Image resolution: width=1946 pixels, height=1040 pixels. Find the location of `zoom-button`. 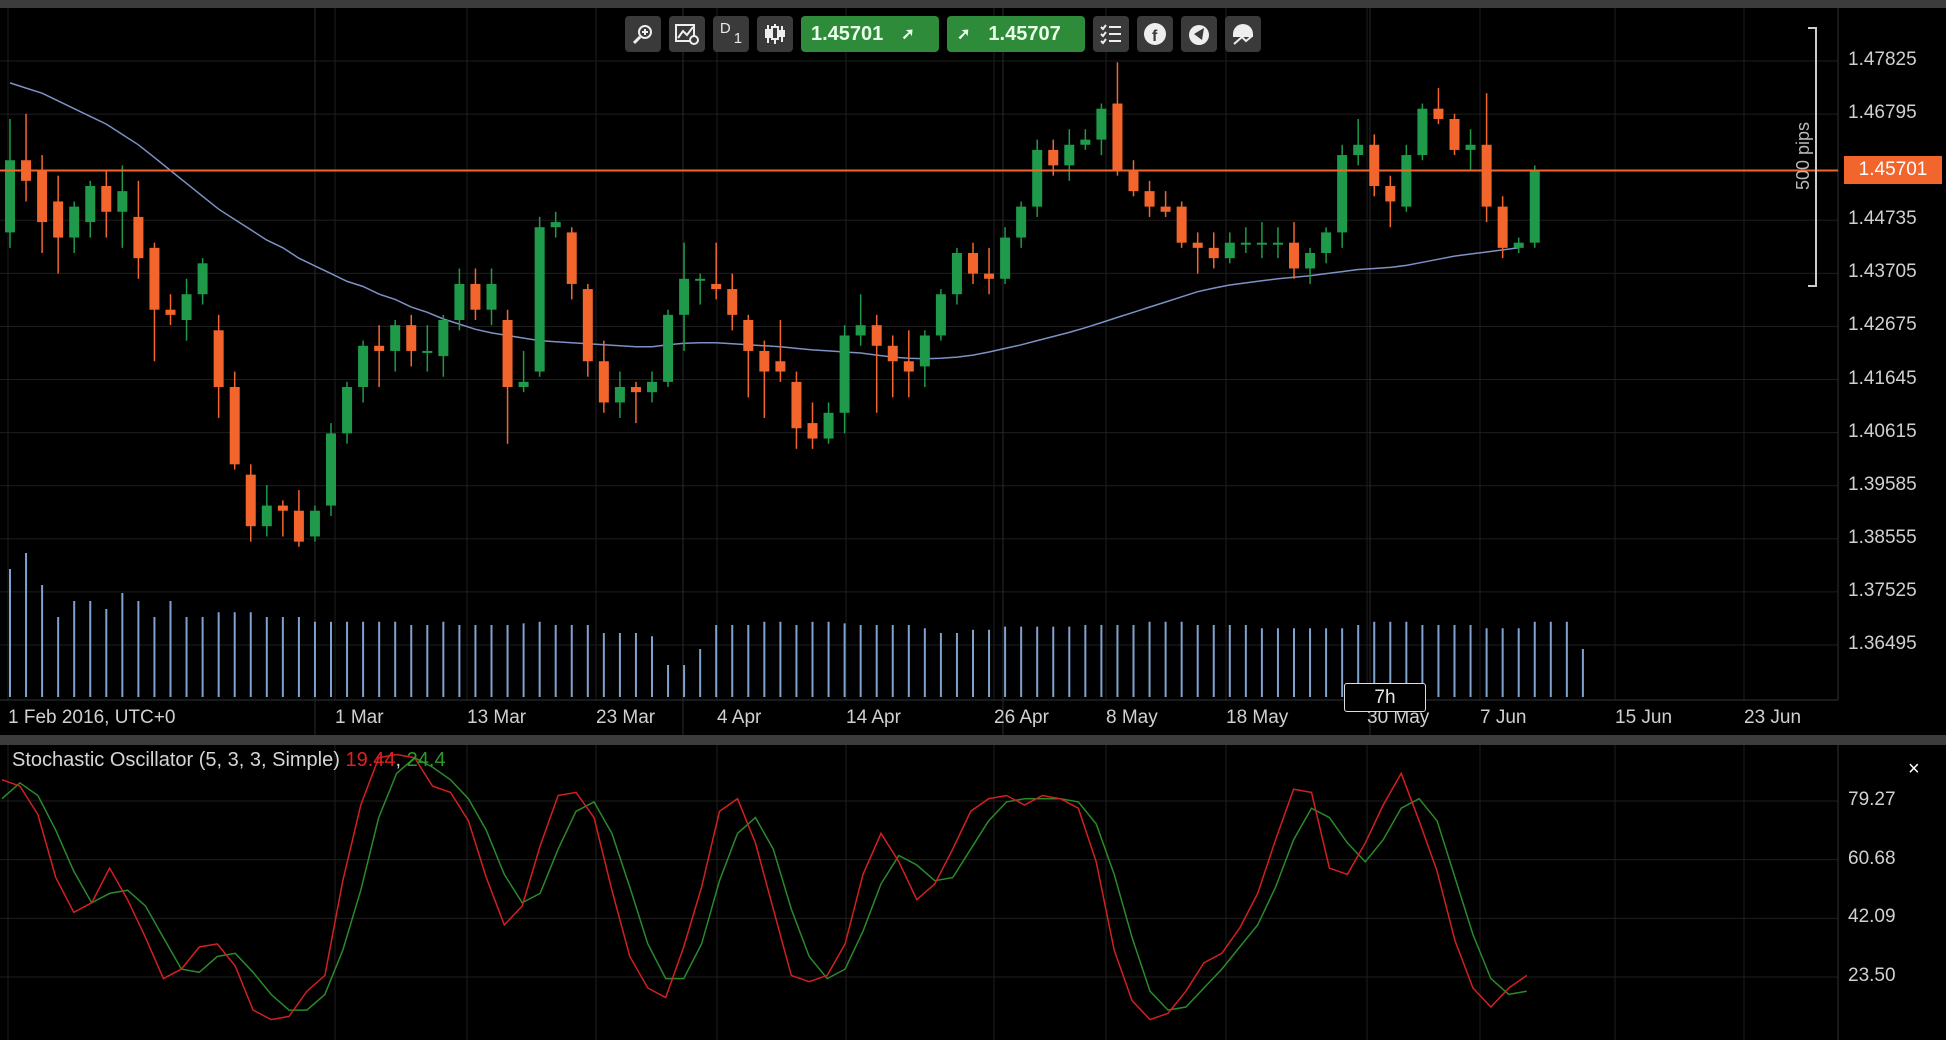

zoom-button is located at coordinates (643, 34).